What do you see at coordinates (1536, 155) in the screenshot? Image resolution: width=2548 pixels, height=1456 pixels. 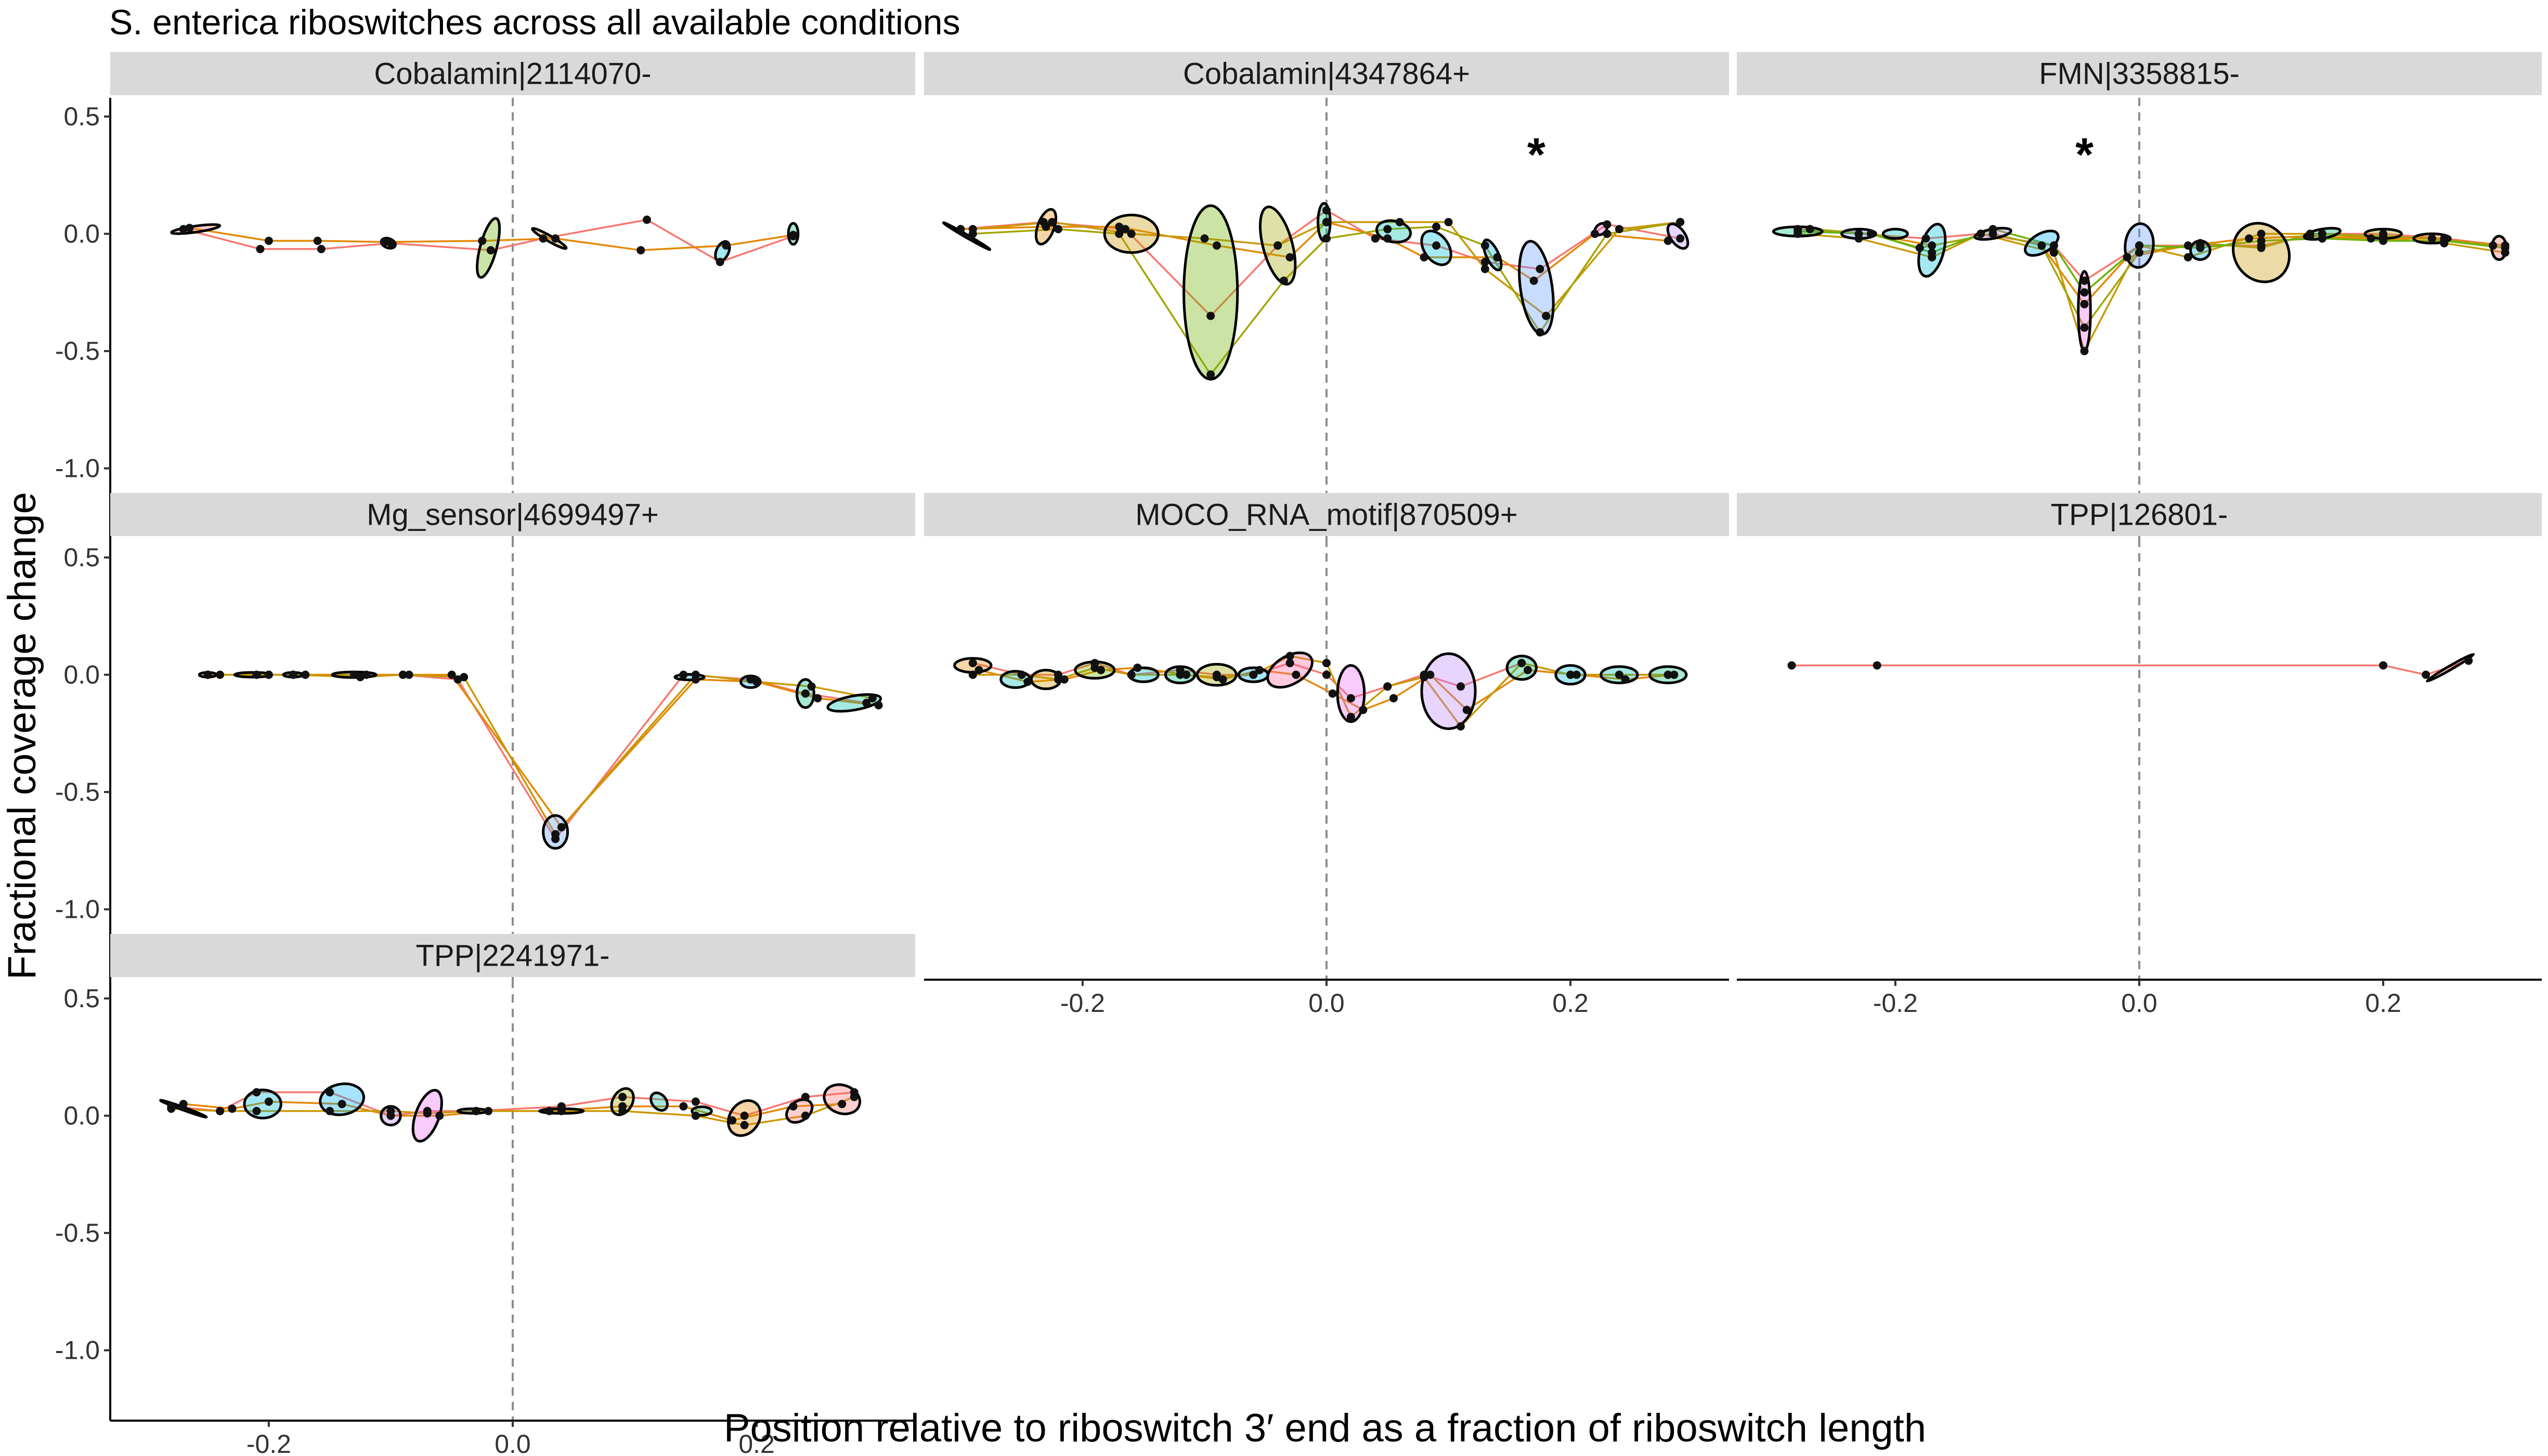 I see `significance-marker: *` at bounding box center [1536, 155].